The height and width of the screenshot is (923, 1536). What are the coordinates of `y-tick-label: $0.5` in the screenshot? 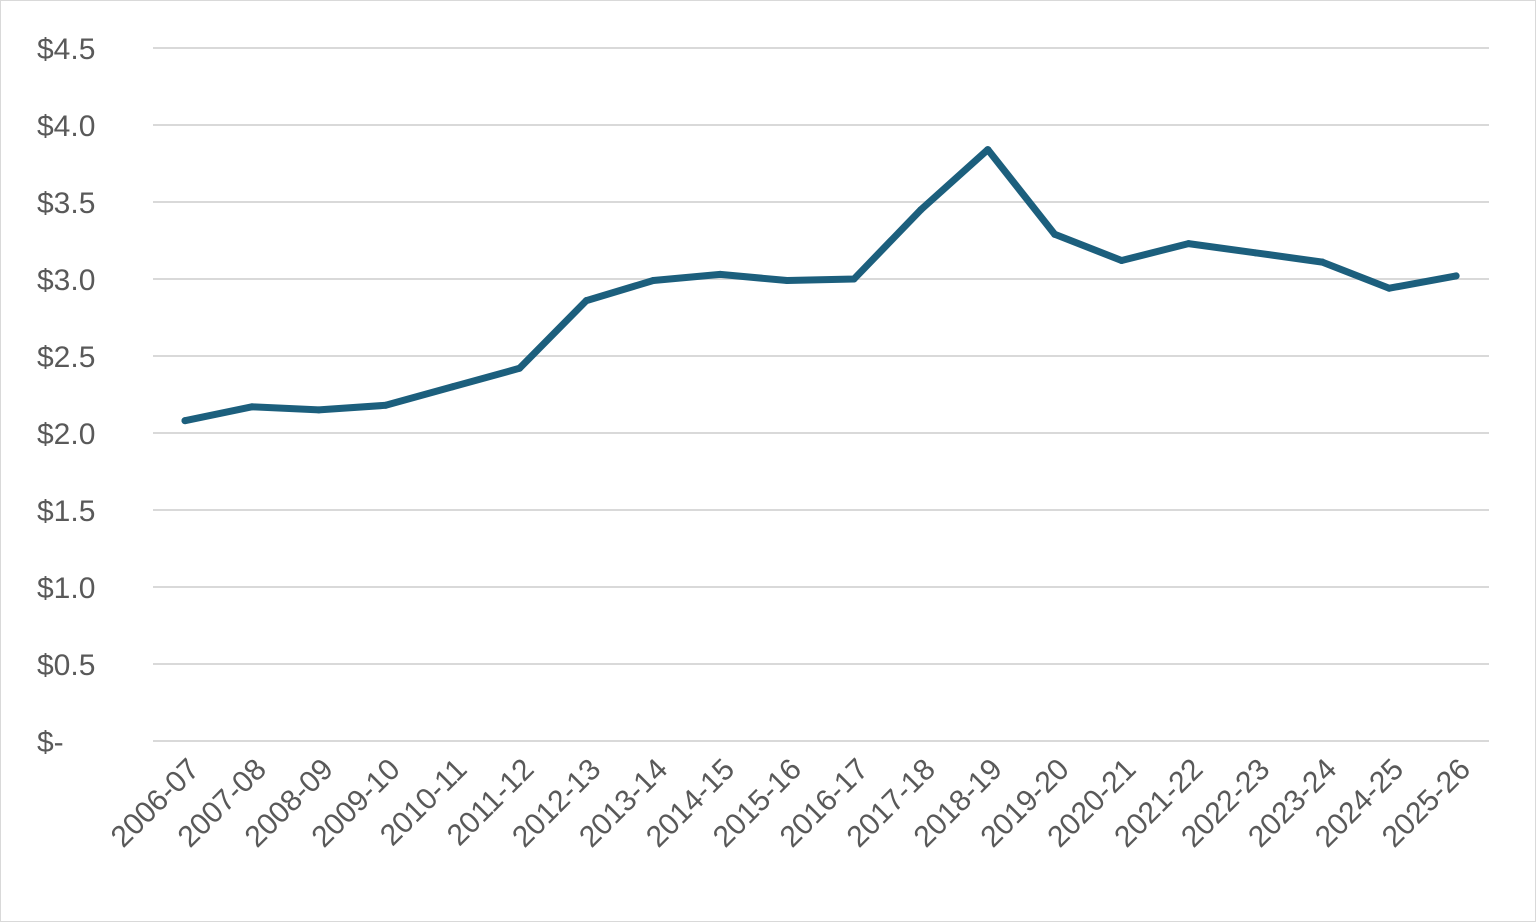 It's located at (66, 665).